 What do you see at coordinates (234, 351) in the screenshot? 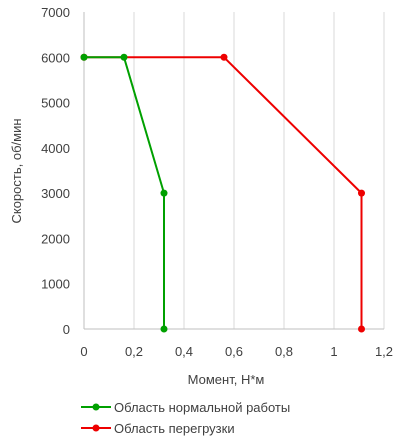
I see `x-tick-label: 0,6` at bounding box center [234, 351].